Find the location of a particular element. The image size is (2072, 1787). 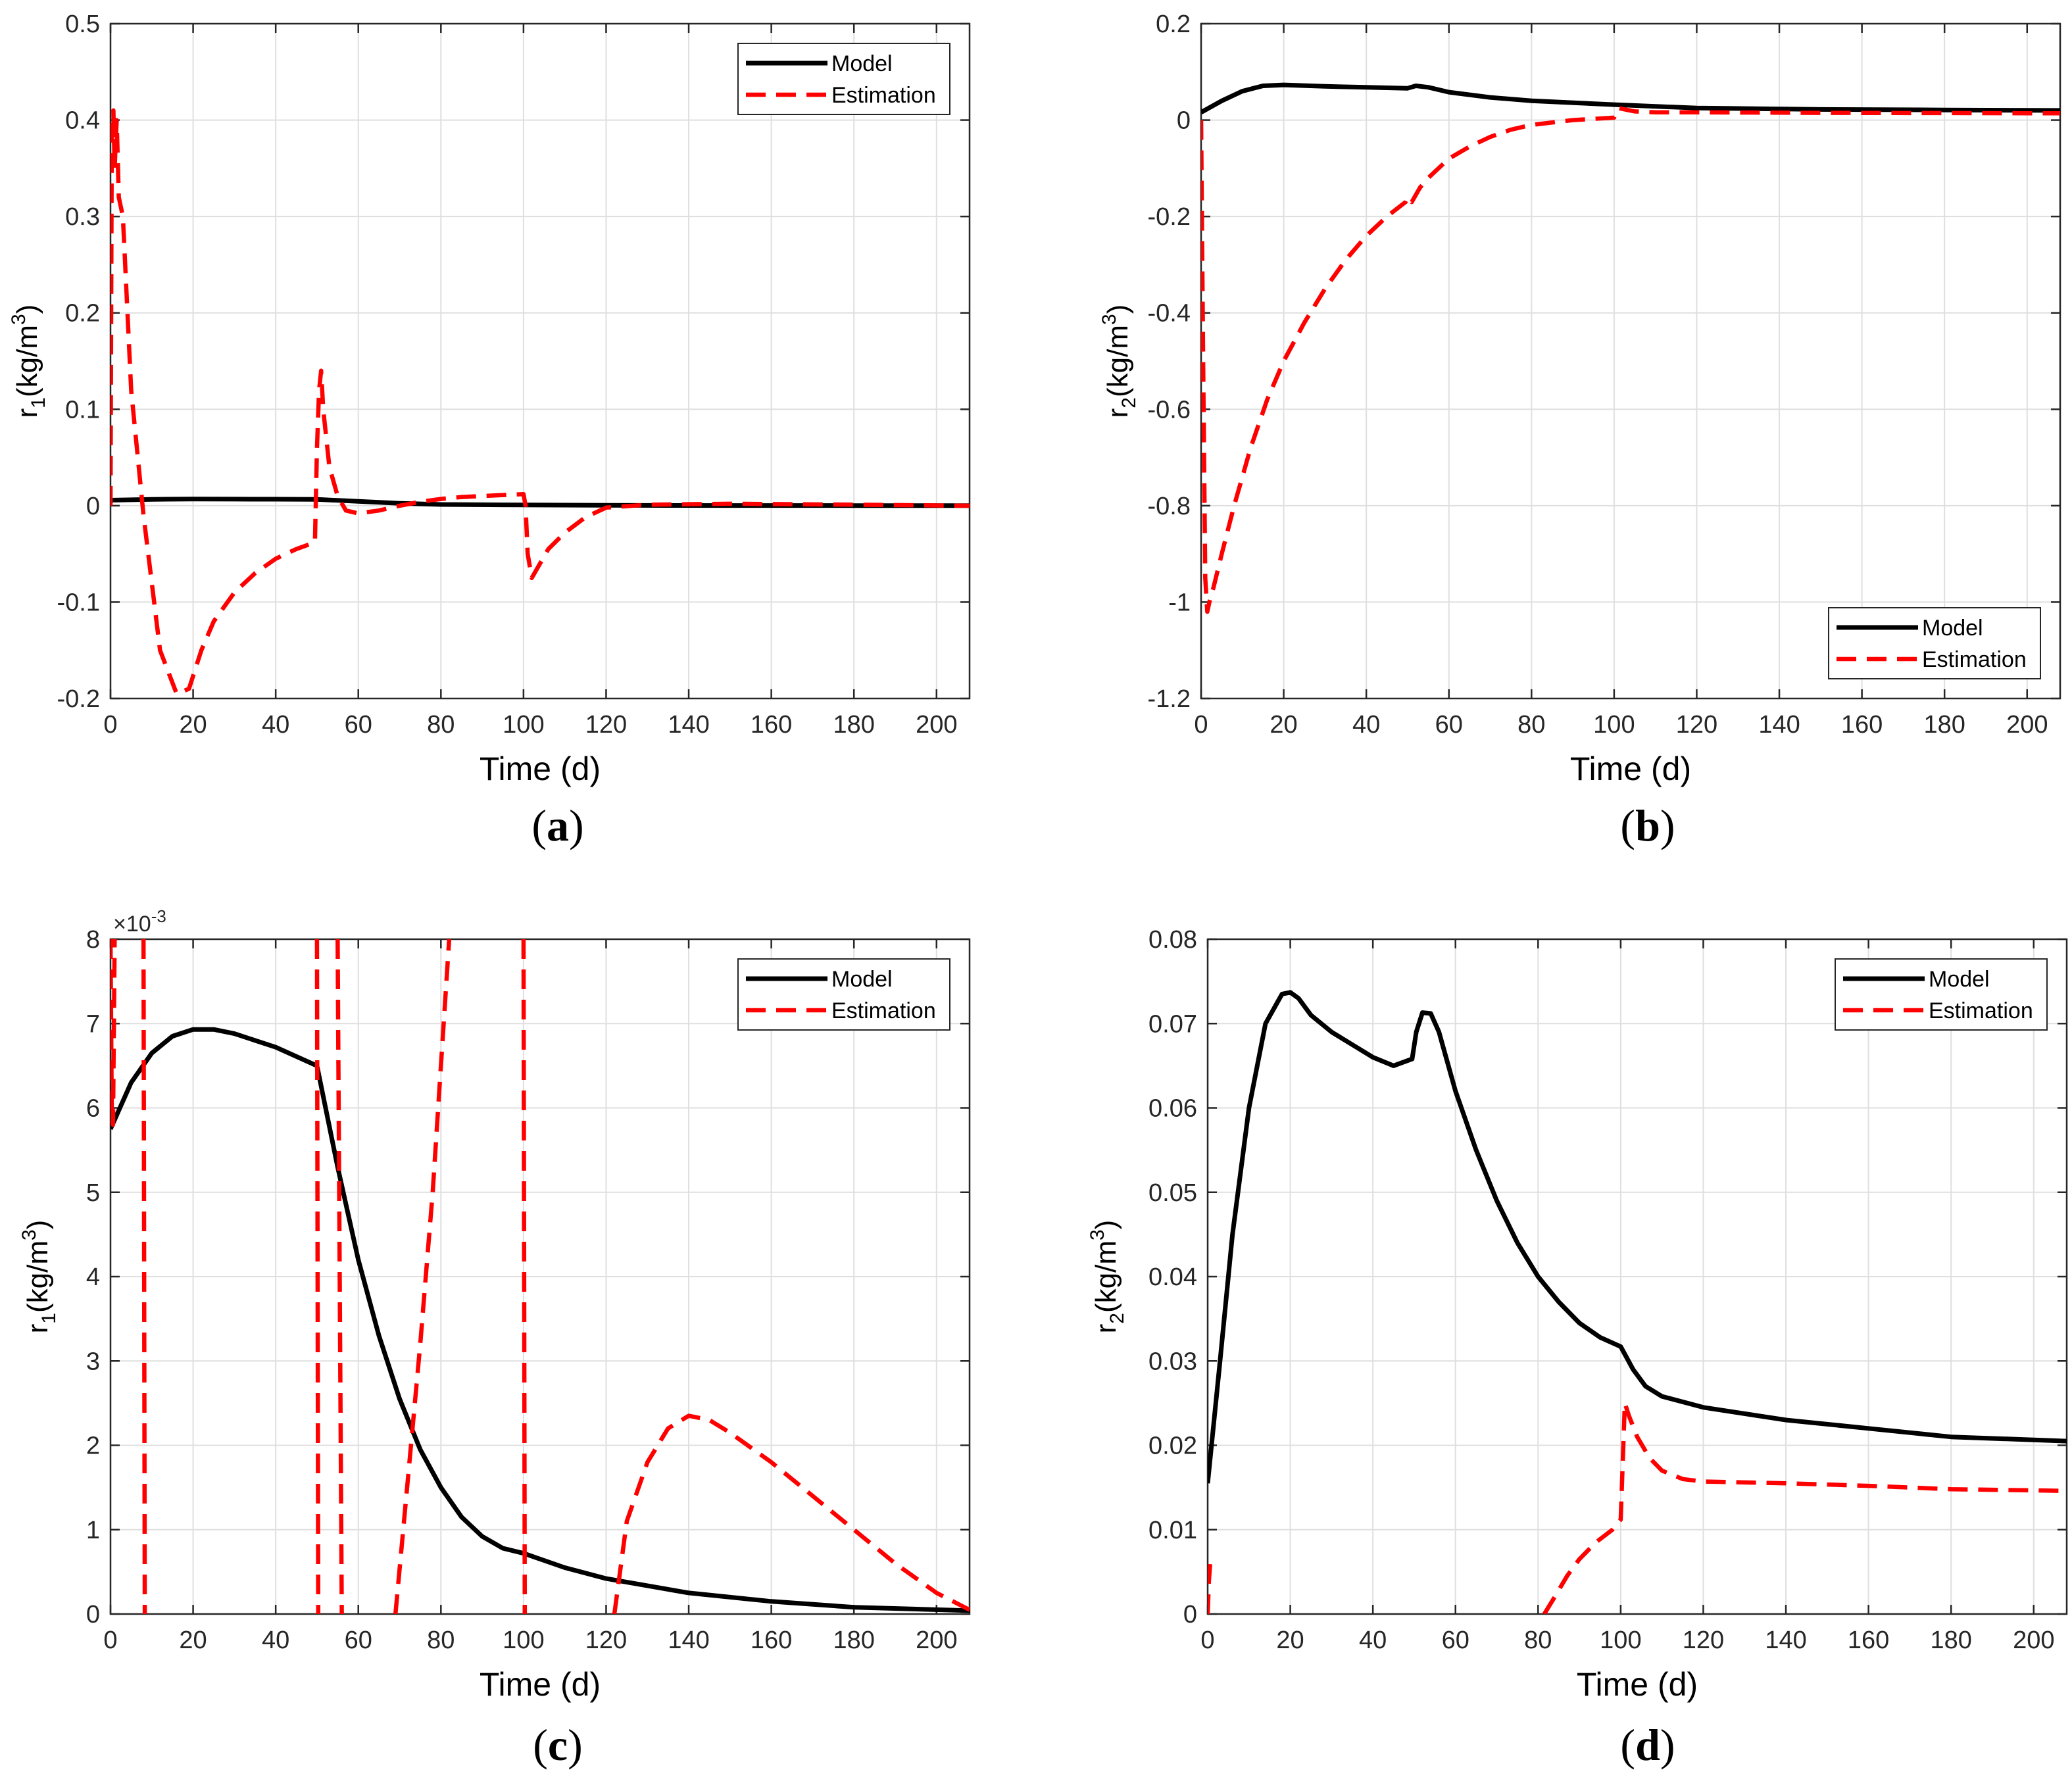

y-tick-label: -0.6 is located at coordinates (1169, 410).